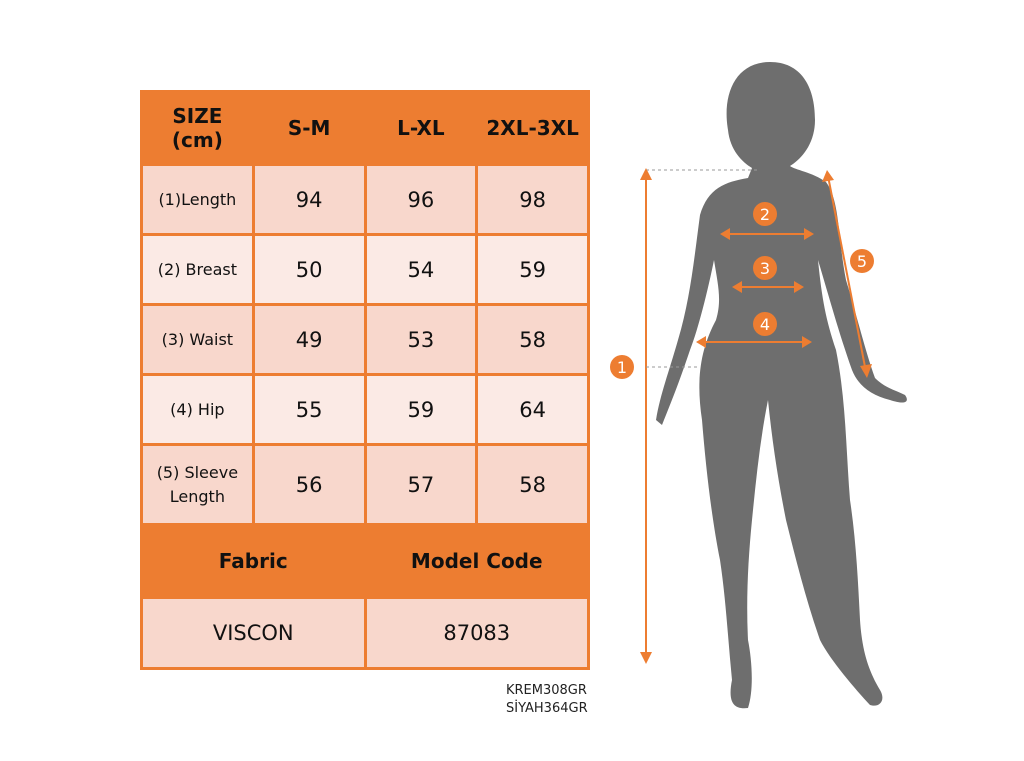  I want to click on table-row: (1)Length 94 96 98, so click(365, 199).